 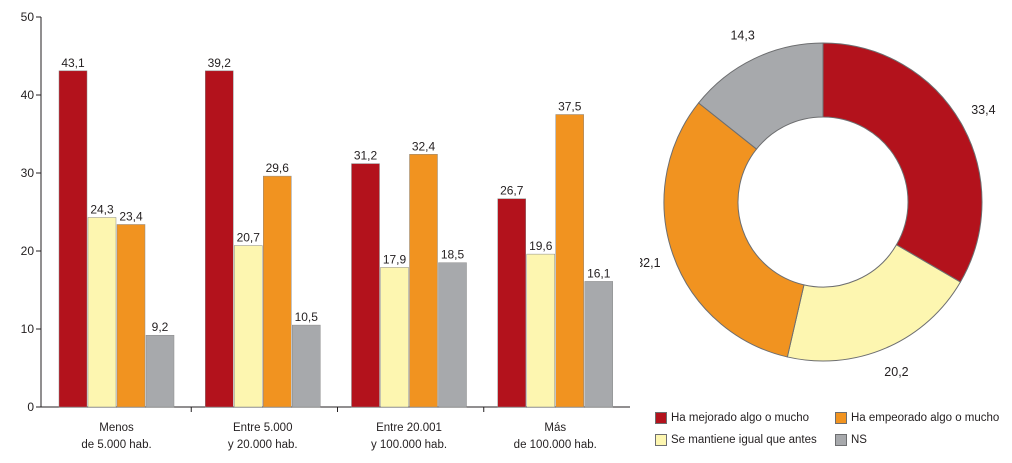 I want to click on y-tick-label: 10, so click(x=28, y=329).